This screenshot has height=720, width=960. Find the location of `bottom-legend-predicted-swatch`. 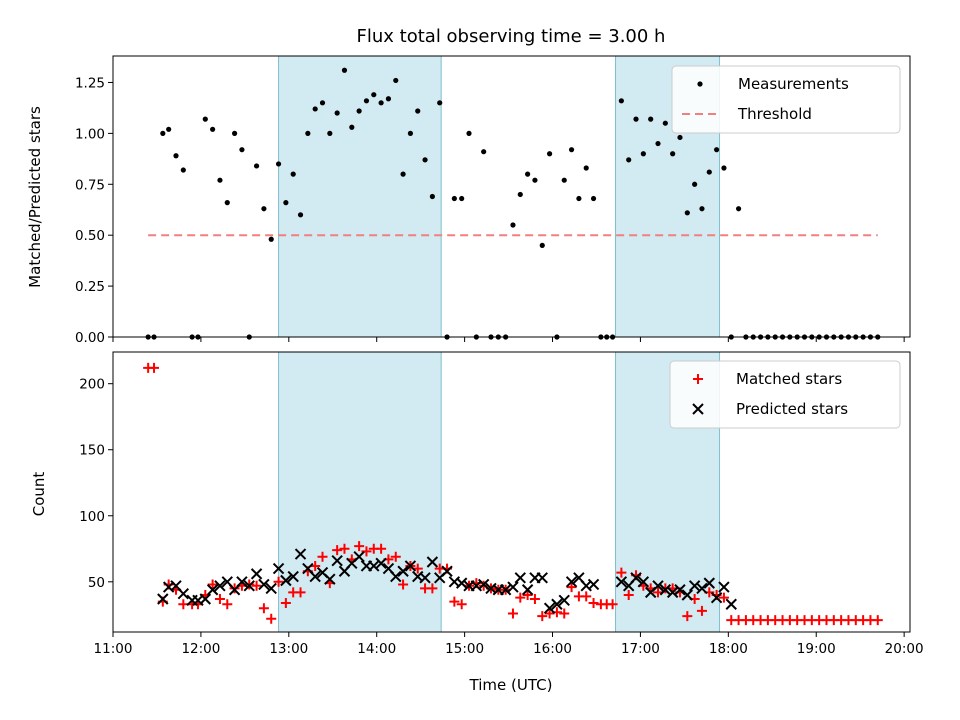

bottom-legend-predicted-swatch is located at coordinates (698, 409).